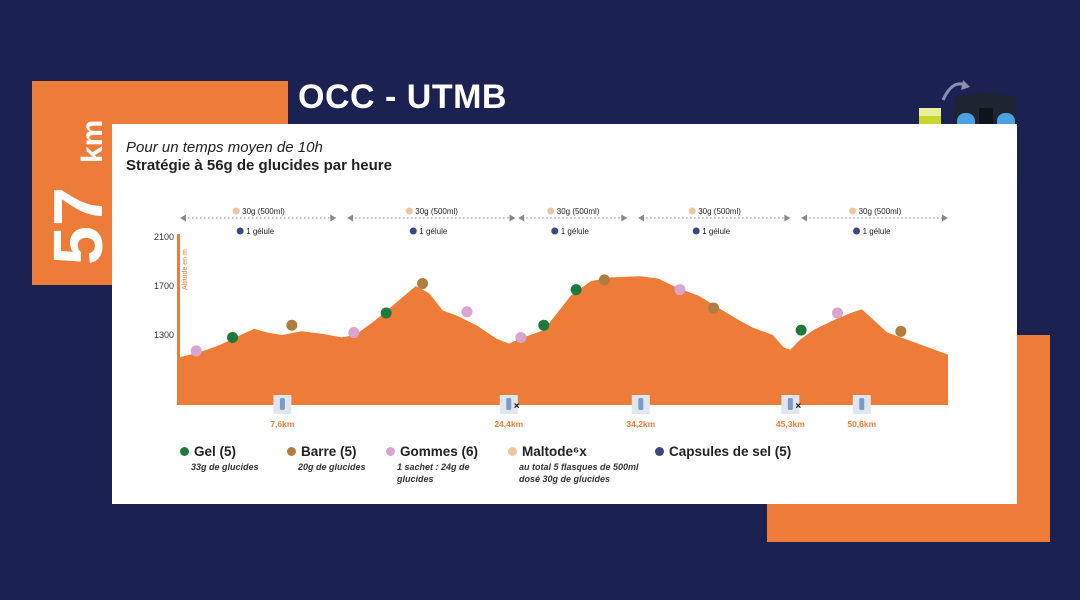  I want to click on y-tick-label: 1700, so click(164, 286).